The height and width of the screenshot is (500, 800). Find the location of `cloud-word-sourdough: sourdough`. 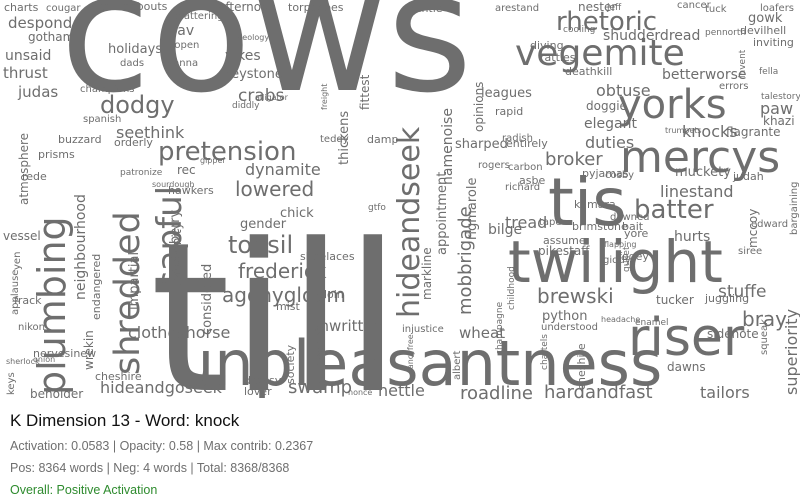

cloud-word-sourdough: sourdough is located at coordinates (173, 184).